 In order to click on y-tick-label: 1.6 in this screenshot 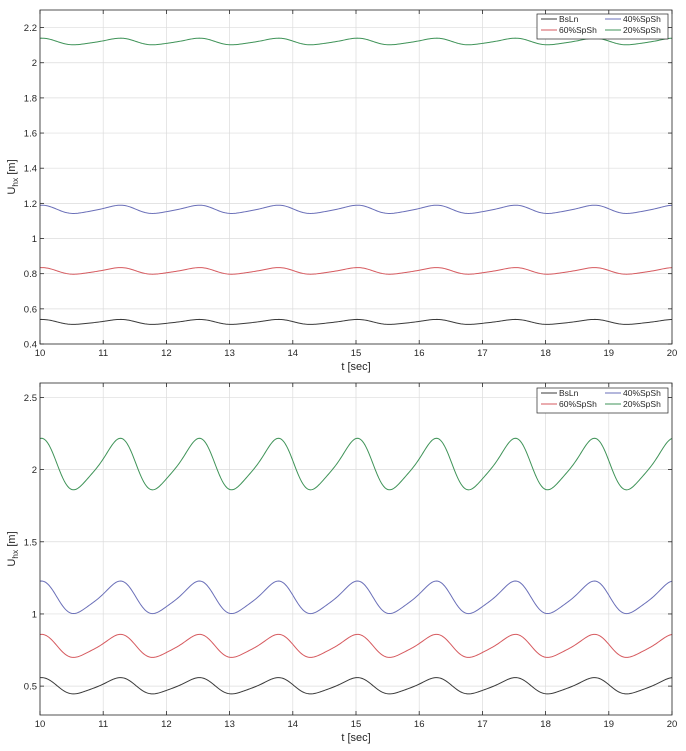, I will do `click(30, 134)`.